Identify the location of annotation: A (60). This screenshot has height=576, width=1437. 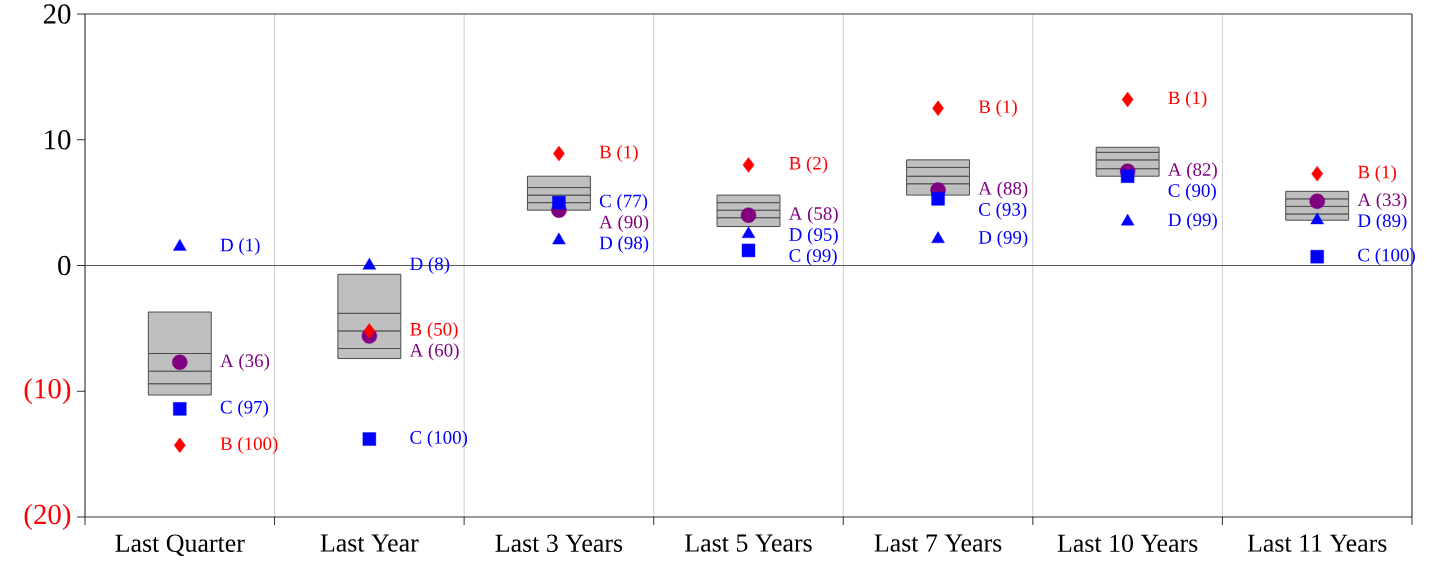
(434, 352).